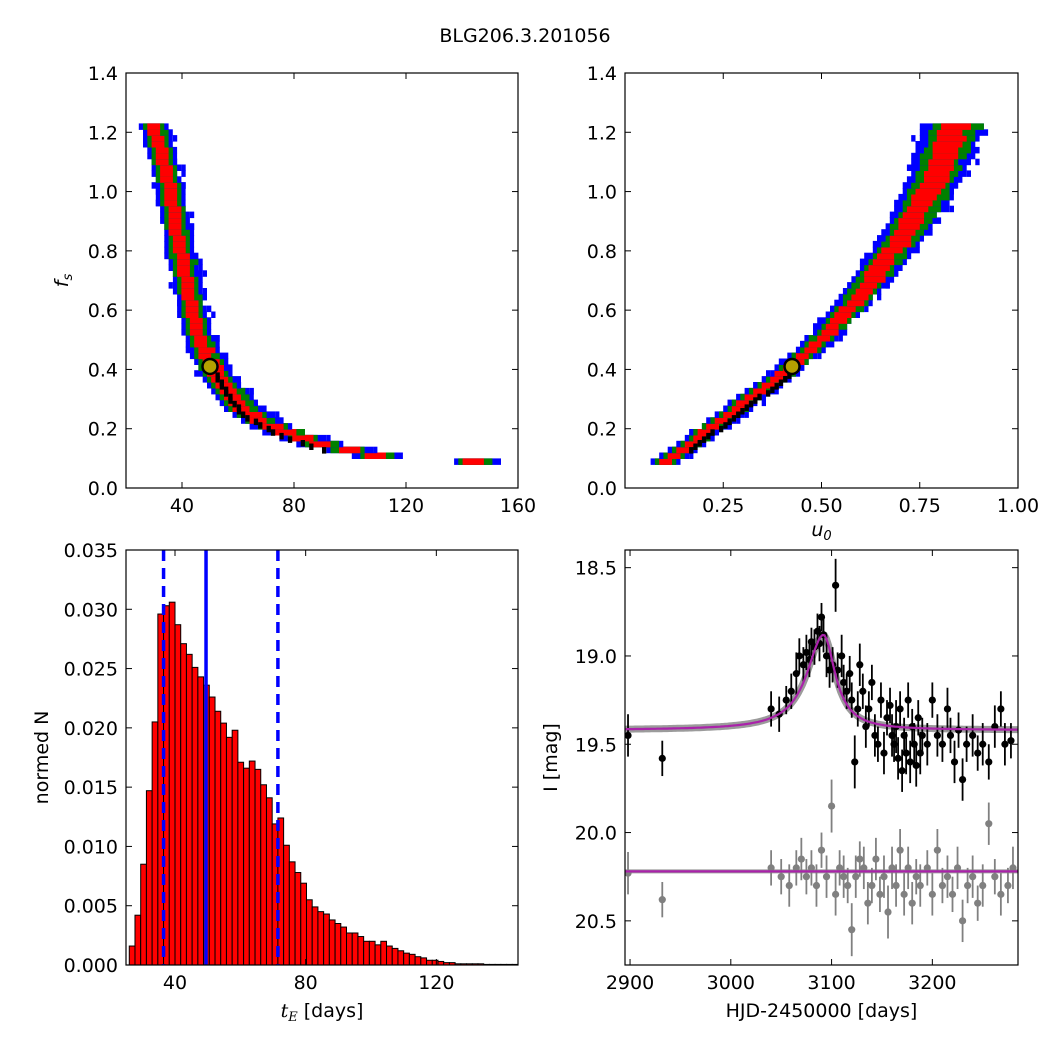 This screenshot has width=1050, height=1050. I want to click on y-axis-label: normed N, so click(42, 758).